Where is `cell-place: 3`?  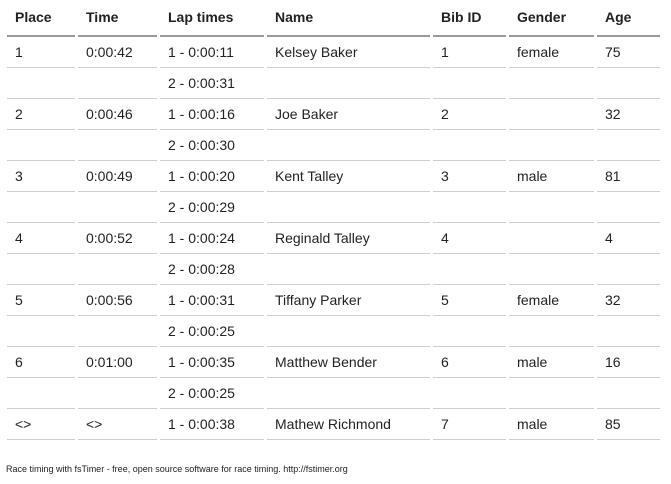 cell-place: 3 is located at coordinates (41, 176).